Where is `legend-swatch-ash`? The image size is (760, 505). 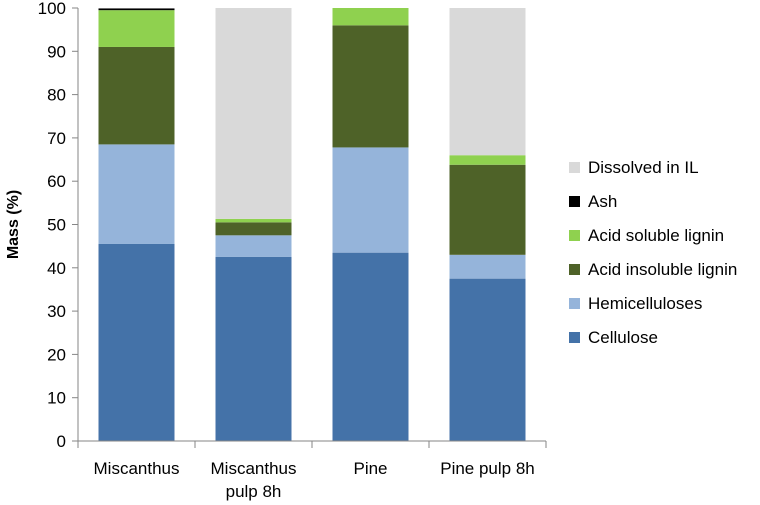 legend-swatch-ash is located at coordinates (574, 201).